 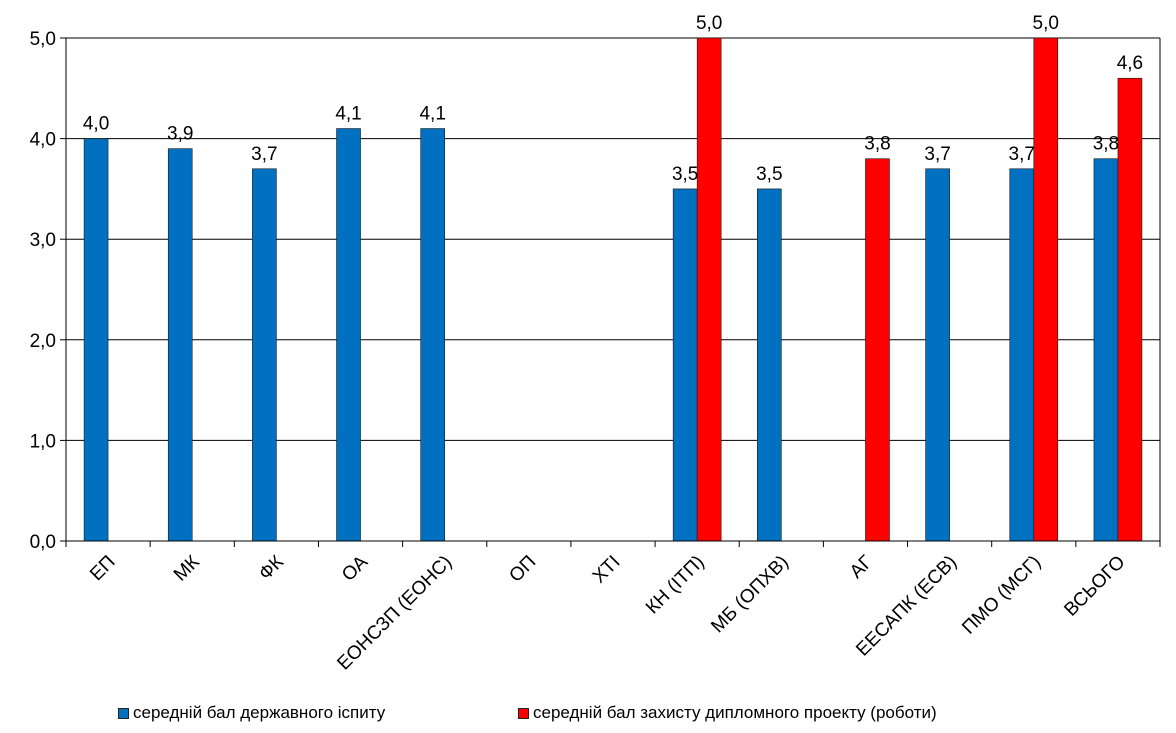 I want to click on data-label: 4,6, so click(x=1130, y=63).